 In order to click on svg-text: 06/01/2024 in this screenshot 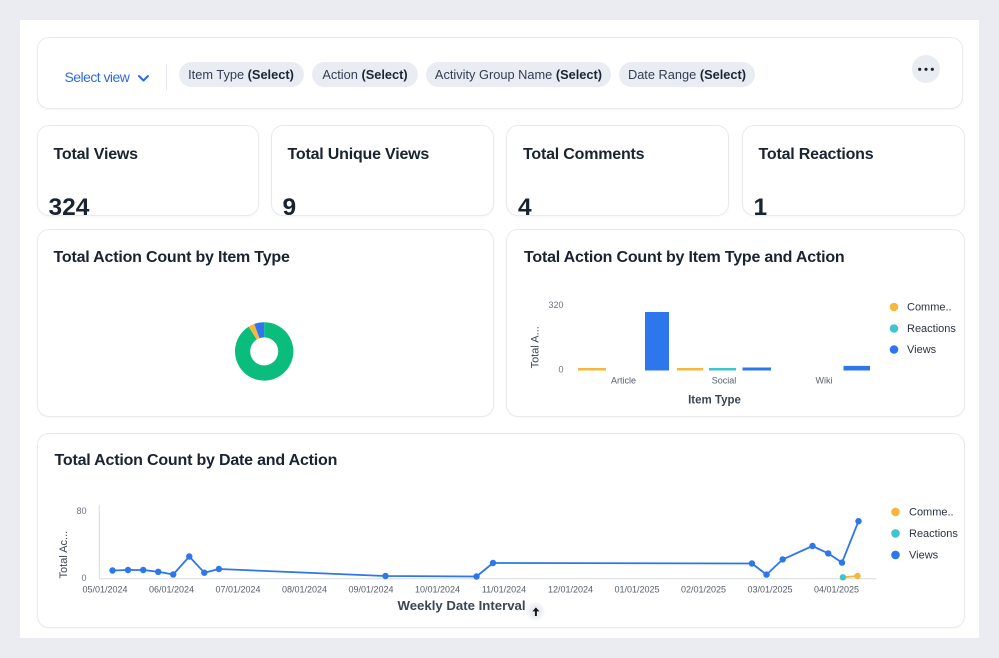, I will do `click(170, 590)`.